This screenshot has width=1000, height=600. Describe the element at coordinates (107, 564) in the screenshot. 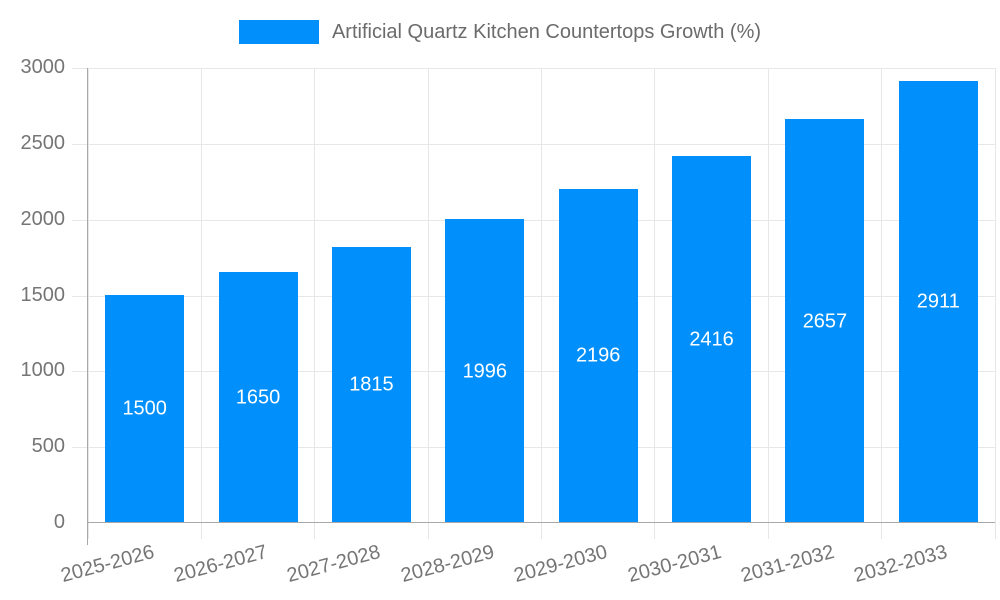

I see `x-axis-tick-label: 2025-2026` at that location.